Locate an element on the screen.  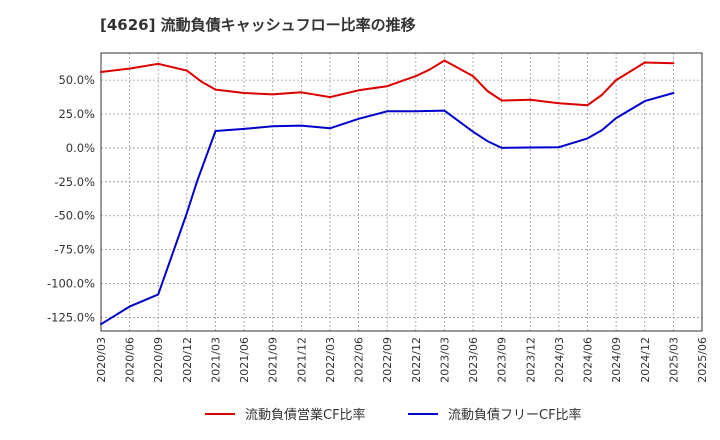
legend: 流動負債営業CF比率 流動負債フリーCF比率 is located at coordinates (393, 415).